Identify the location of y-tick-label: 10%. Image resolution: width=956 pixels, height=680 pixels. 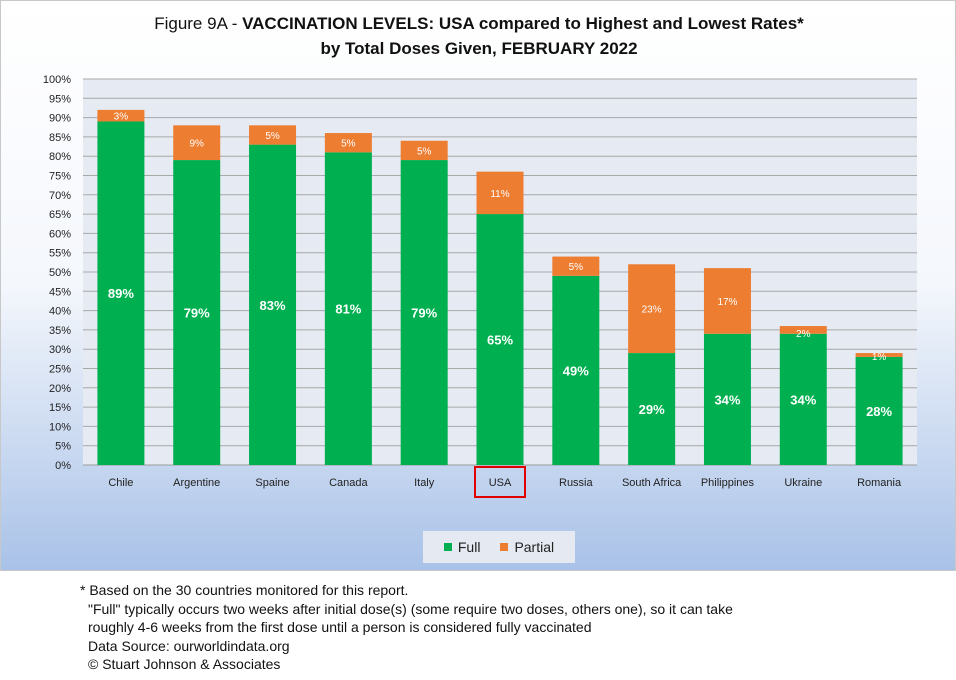
(60, 427).